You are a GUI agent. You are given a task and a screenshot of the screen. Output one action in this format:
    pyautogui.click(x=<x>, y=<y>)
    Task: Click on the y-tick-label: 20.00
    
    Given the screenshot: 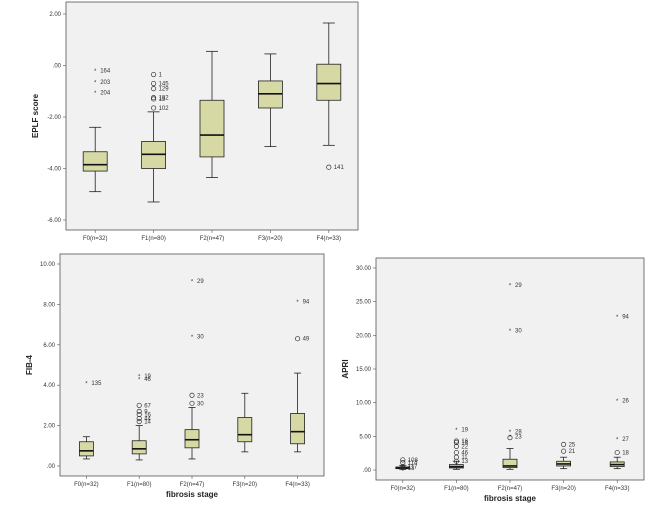 What is the action you would take?
    pyautogui.click(x=364, y=336)
    